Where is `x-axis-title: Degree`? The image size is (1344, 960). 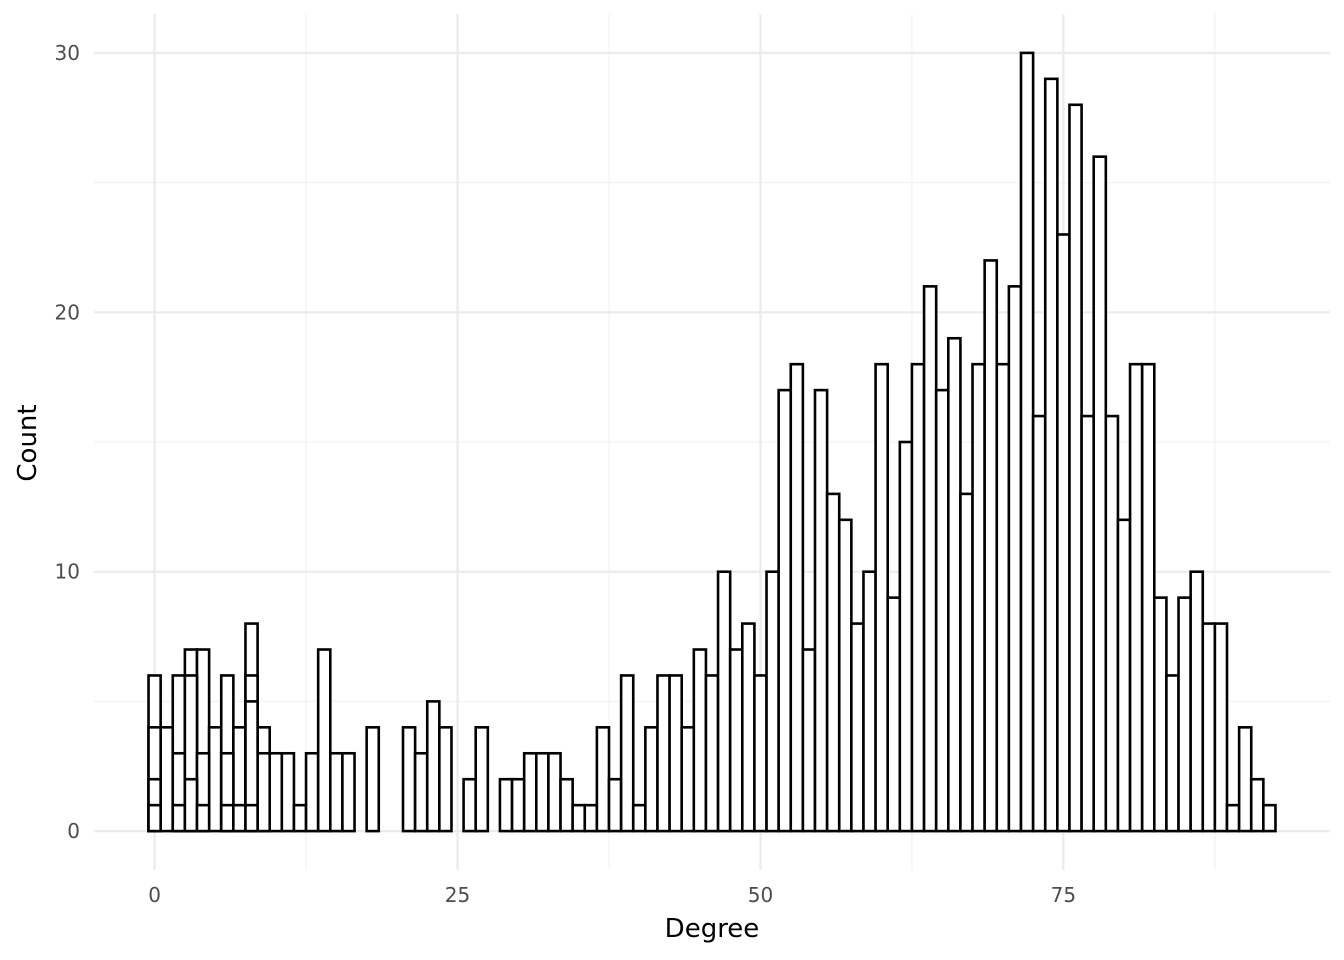 x-axis-title: Degree is located at coordinates (712, 929).